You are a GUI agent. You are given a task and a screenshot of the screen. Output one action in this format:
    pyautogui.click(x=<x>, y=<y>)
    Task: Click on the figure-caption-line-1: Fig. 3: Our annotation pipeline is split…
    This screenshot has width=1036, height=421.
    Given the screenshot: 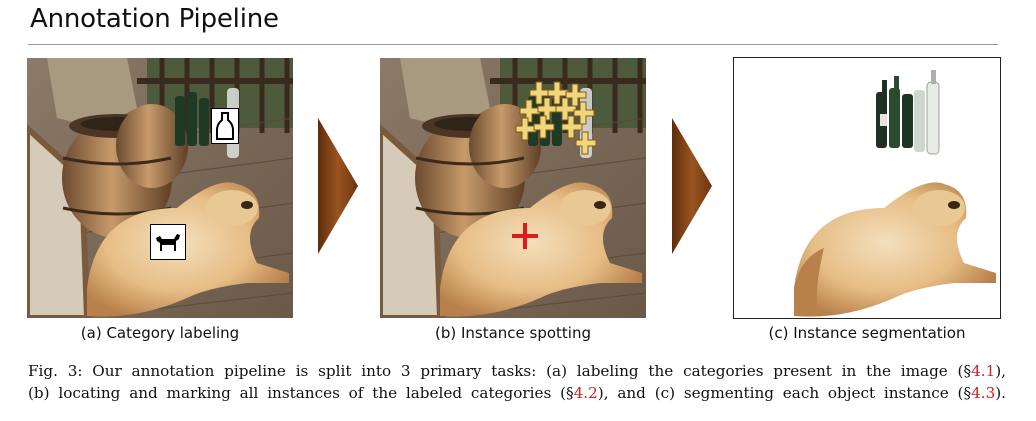 What is the action you would take?
    pyautogui.click(x=517, y=371)
    